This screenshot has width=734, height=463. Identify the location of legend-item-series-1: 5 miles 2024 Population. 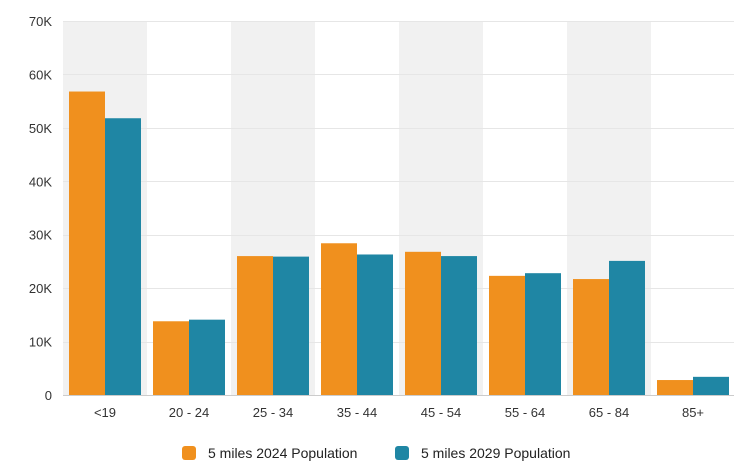
(269, 453).